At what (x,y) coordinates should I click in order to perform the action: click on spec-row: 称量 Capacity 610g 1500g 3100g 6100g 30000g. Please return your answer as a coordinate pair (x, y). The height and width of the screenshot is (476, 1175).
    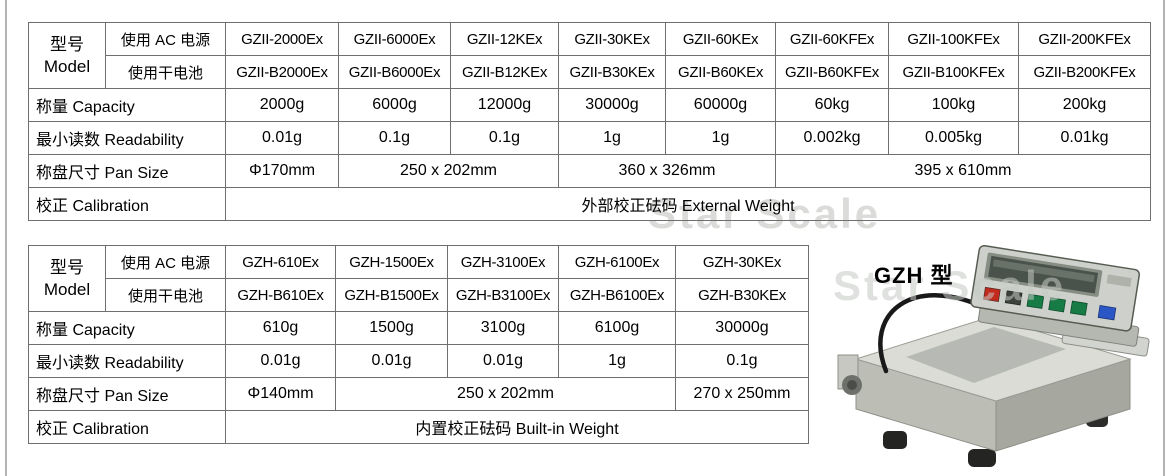
    Looking at the image, I should click on (418, 328).